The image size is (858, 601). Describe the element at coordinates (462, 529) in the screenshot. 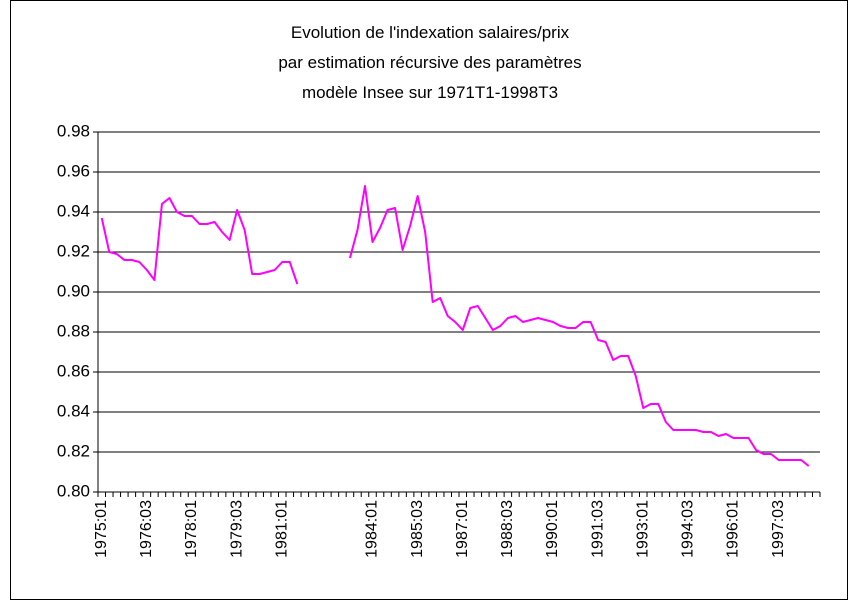

I see `x-tick-label: 1987:01` at that location.